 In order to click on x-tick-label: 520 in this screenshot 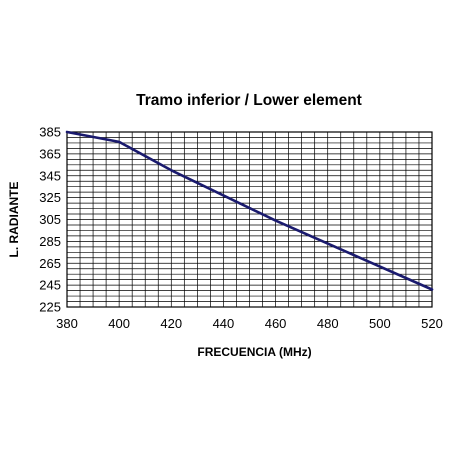, I will do `click(432, 323)`.